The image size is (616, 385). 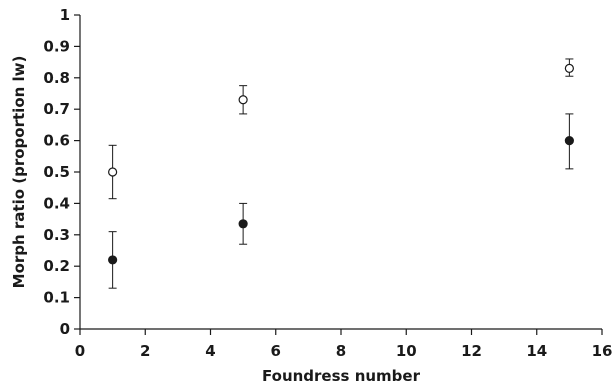 I want to click on y-ticks: 0 0.1 0.2 0.3 0.4 0.5 0.6 0.7 0.8 0.9 1, so click(x=61, y=172).